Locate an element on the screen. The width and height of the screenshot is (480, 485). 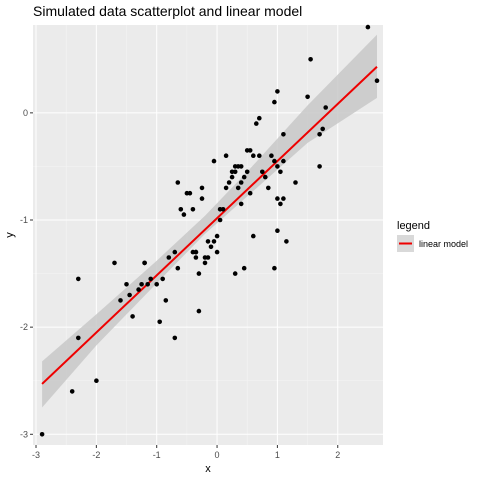
x-axis-label: x is located at coordinates (208, 469).